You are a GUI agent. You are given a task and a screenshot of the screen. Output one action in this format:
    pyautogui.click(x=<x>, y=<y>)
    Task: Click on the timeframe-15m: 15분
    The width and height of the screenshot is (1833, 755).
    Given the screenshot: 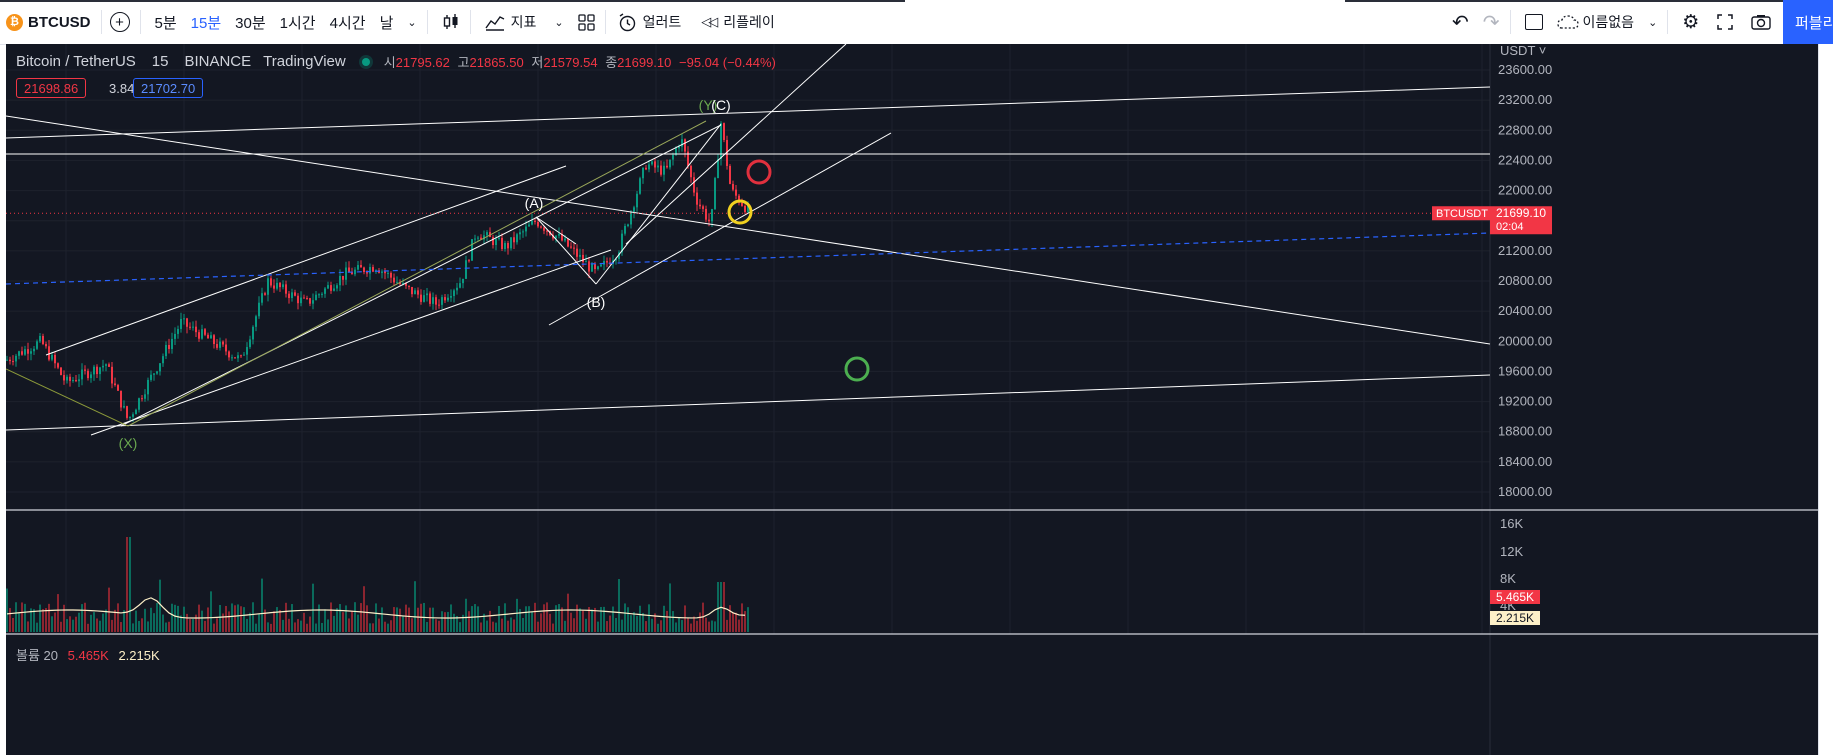 What is the action you would take?
    pyautogui.click(x=206, y=23)
    